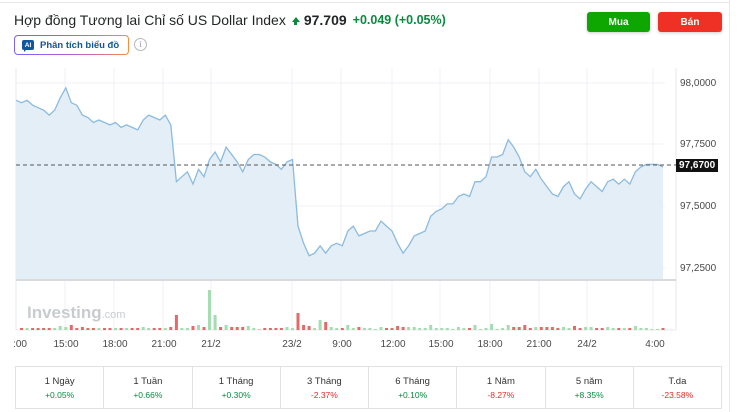 This screenshot has width=740, height=412. I want to click on perf-label: 1 Tuần, so click(148, 381).